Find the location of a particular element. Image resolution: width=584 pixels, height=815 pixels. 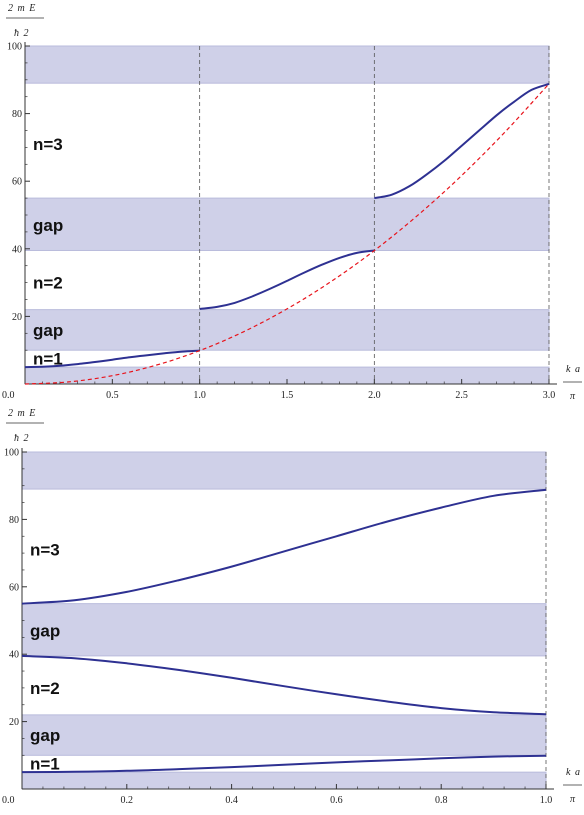

x-tick-label: 1.5 is located at coordinates (287, 395).